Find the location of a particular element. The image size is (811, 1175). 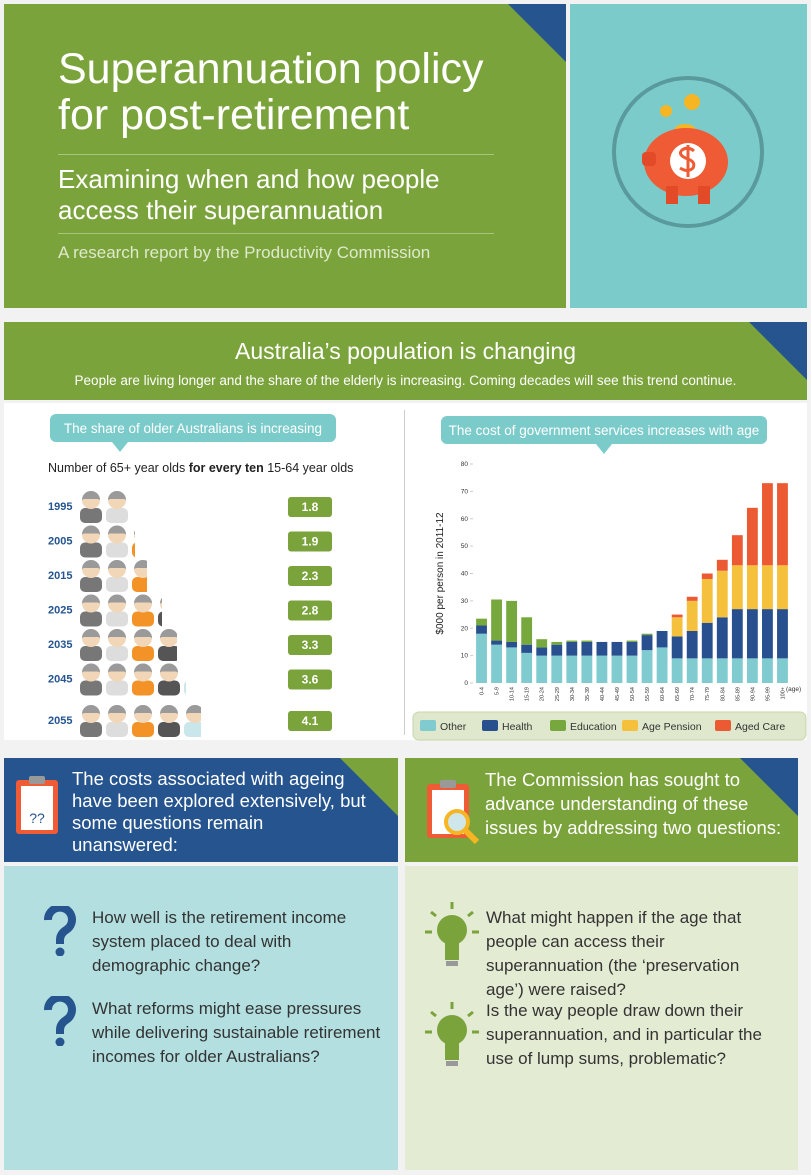

note-bold: for every ten is located at coordinates (226, 468).